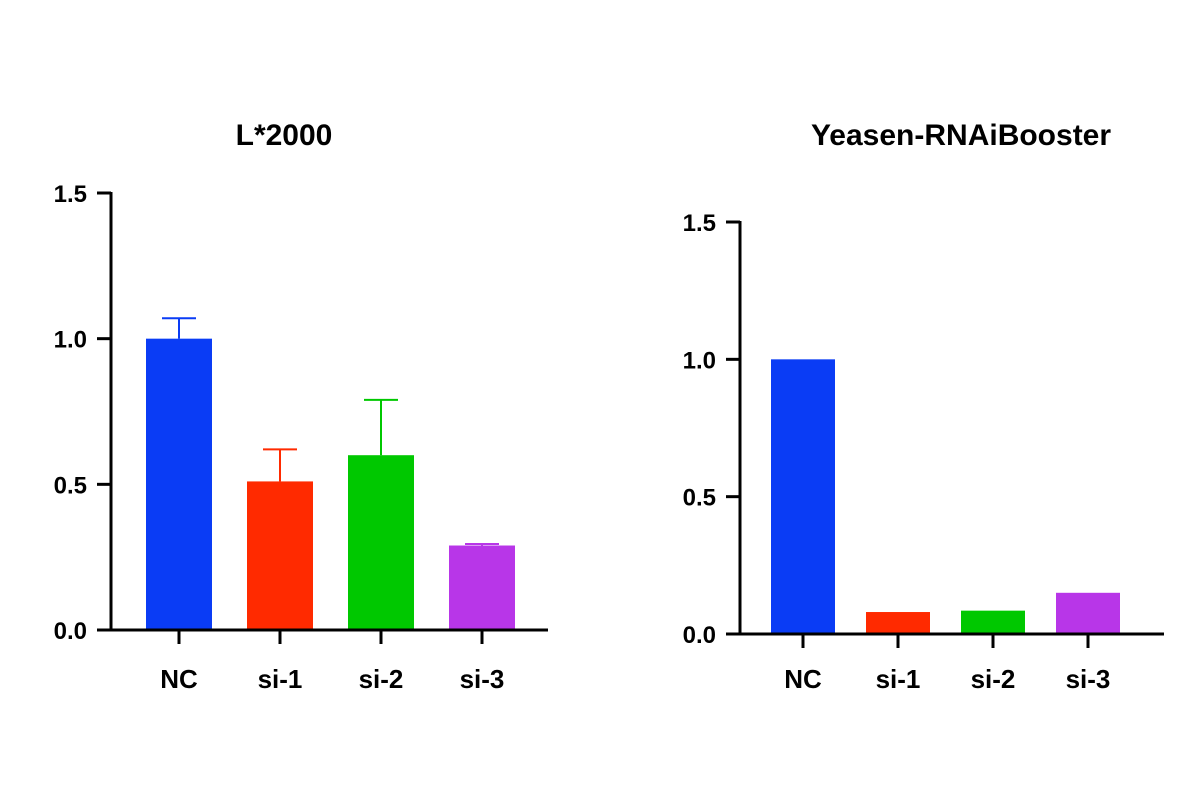  I want to click on chart-title: Yeasen-RNAiBooster, so click(961, 135).